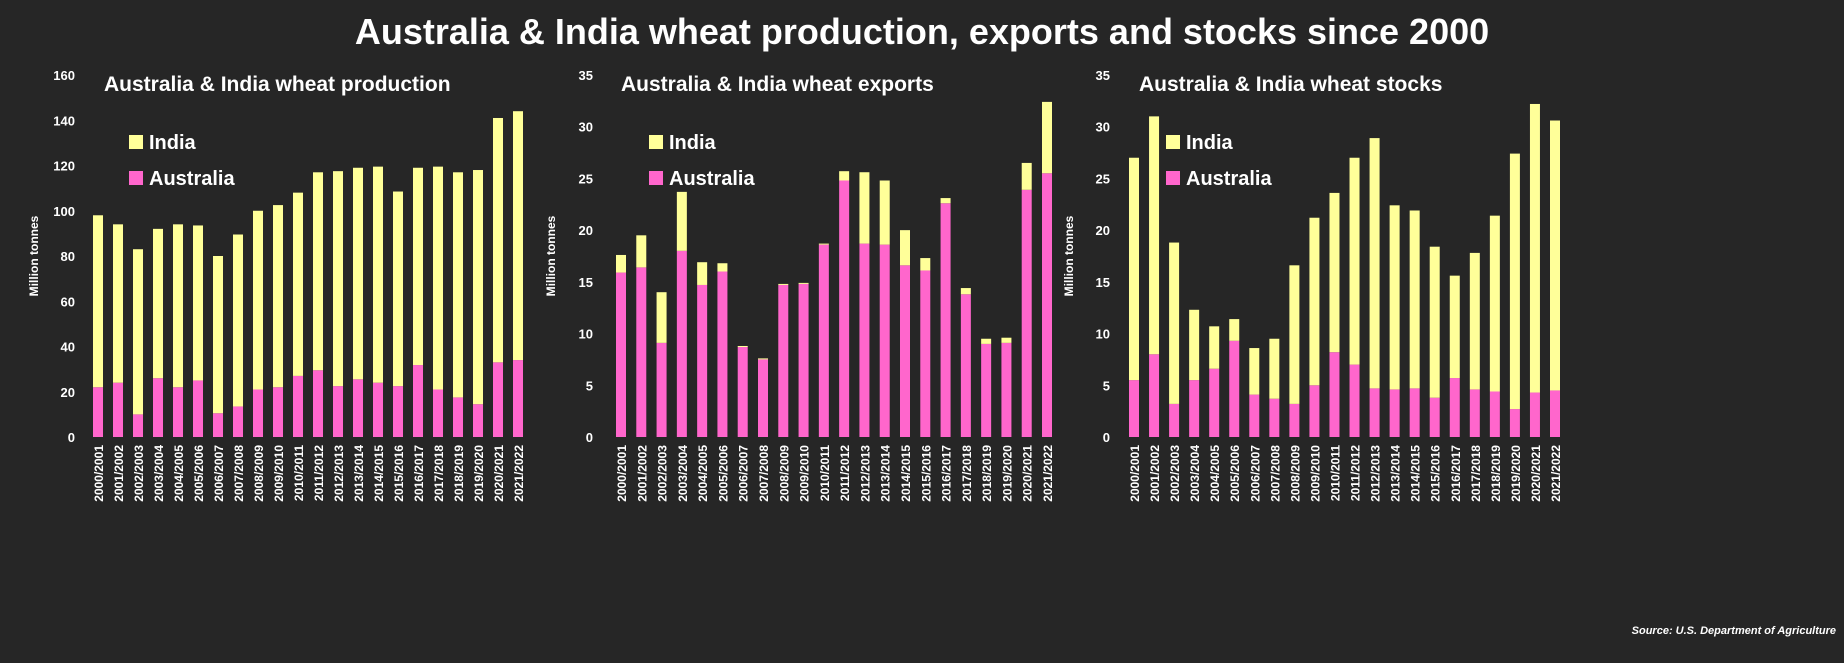 This screenshot has width=1844, height=663. I want to click on x-tick-label: 2018/2019, so click(459, 473).